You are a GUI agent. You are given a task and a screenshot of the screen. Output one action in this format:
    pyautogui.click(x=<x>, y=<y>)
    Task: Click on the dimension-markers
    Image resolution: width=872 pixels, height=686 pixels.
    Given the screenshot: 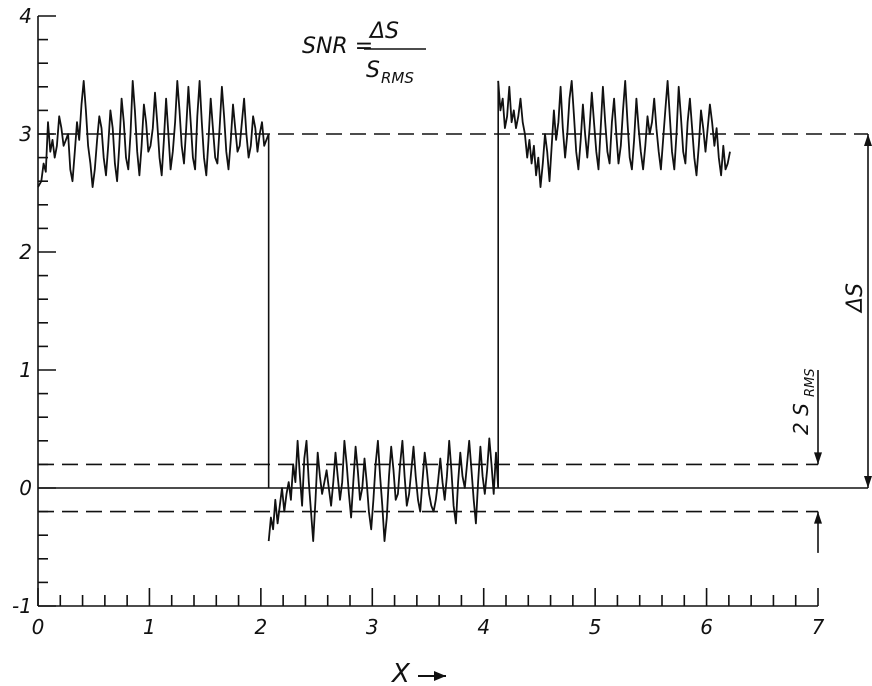 What is the action you would take?
    pyautogui.click(x=843, y=343)
    